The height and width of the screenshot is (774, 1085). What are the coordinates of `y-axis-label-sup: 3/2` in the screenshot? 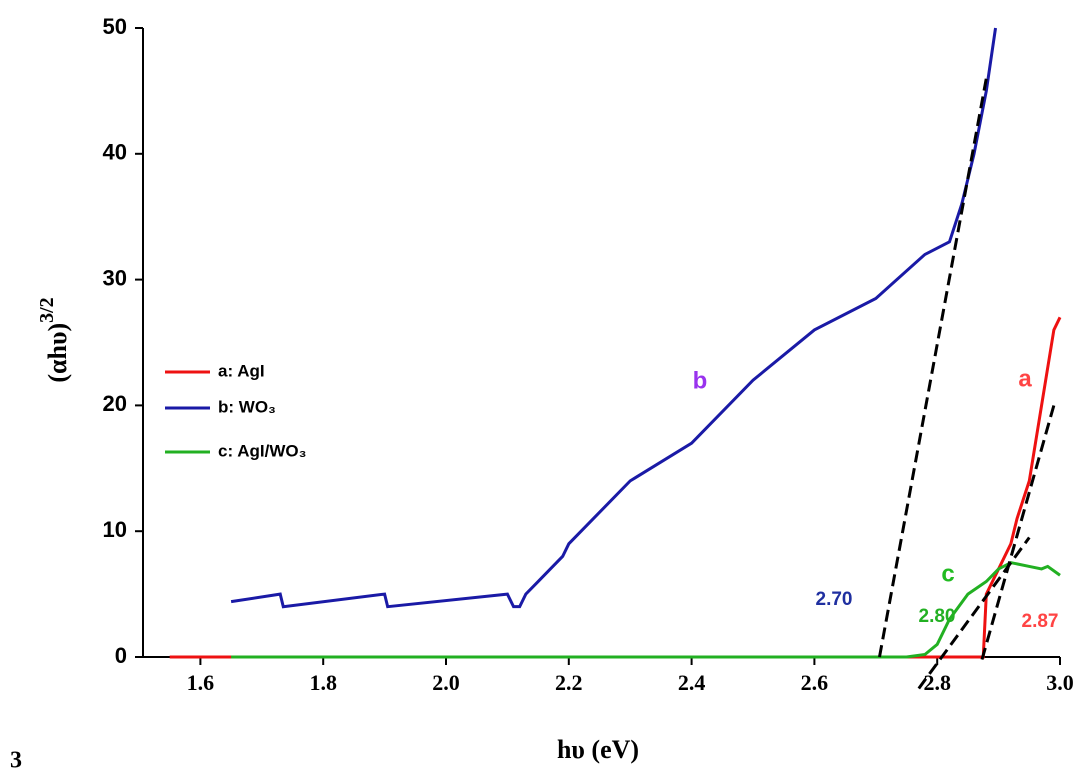 It's located at (47, 310).